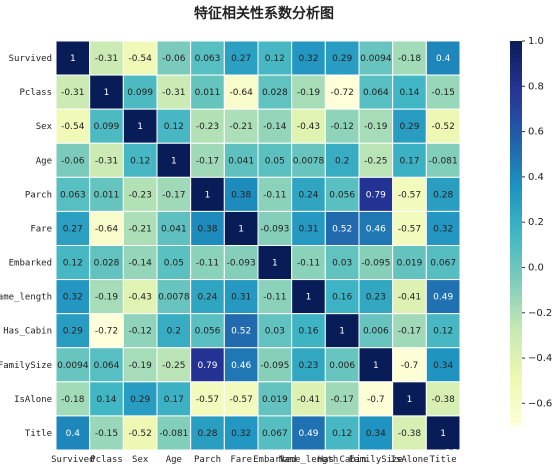 The image size is (554, 469). I want to click on cell-value-label: 0.056, so click(342, 195).